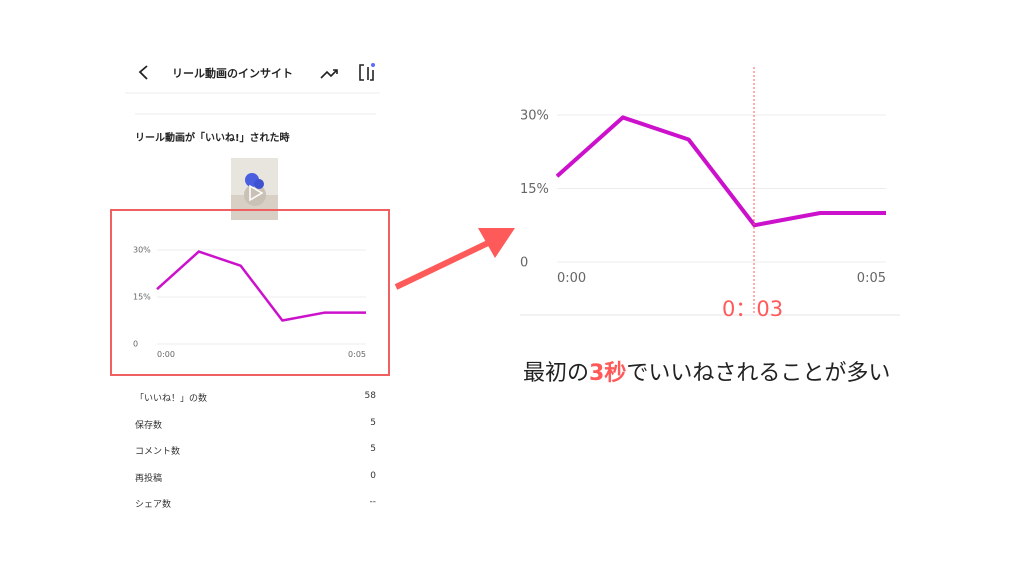 The width and height of the screenshot is (1024, 576). I want to click on stat-row: 保存数 5, so click(255, 424).